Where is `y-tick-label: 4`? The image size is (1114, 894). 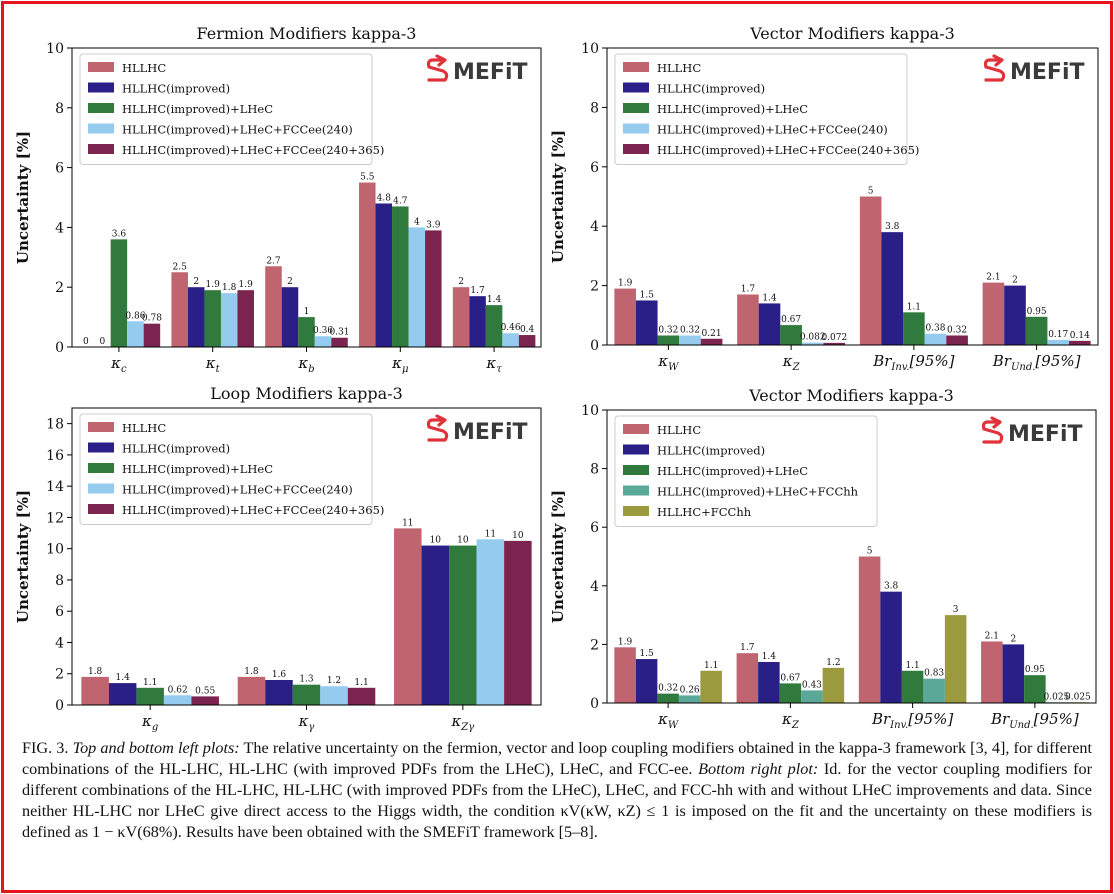 y-tick-label: 4 is located at coordinates (594, 227).